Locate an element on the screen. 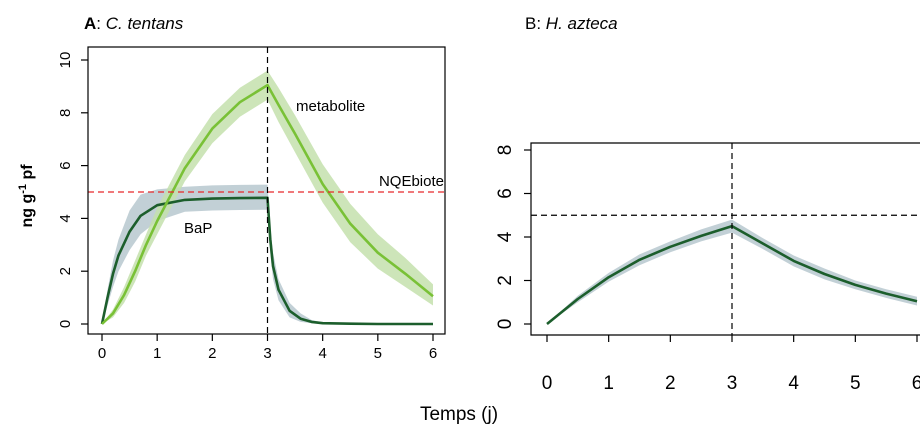 The image size is (920, 432). panel-b-ytick-label: 6 is located at coordinates (505, 193).